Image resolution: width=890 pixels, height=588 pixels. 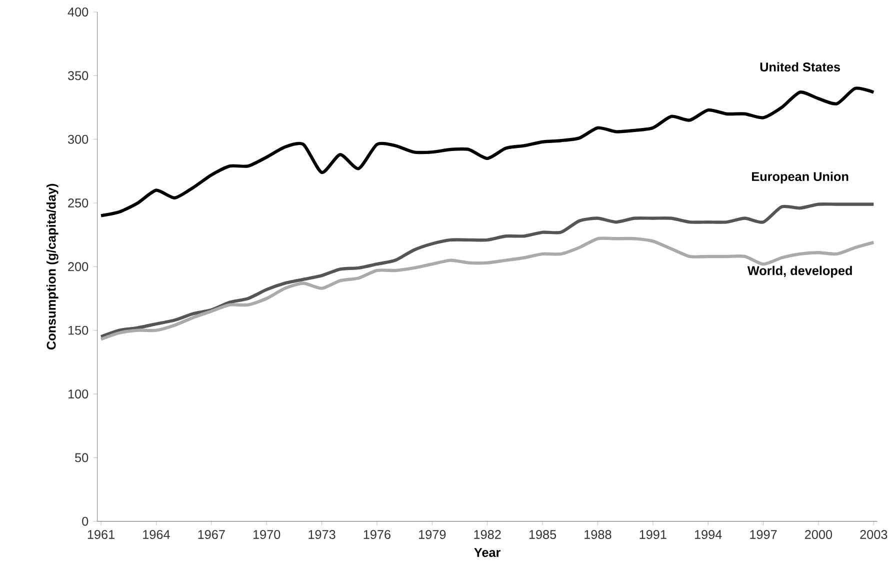 I want to click on x-tick-label: 1991, so click(x=653, y=534).